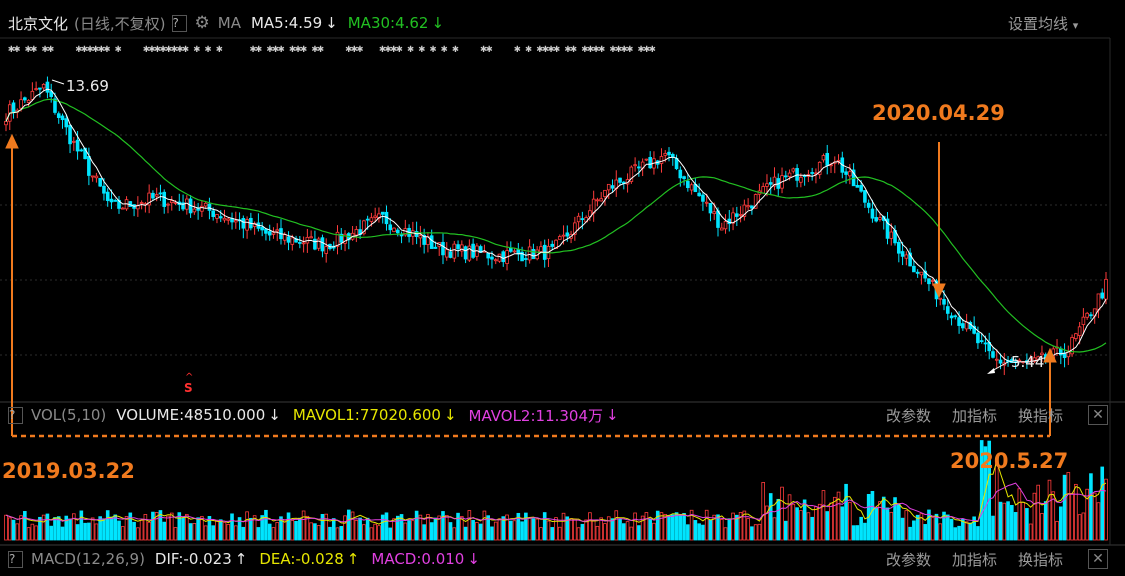  What do you see at coordinates (69, 415) in the screenshot?
I see `vol-indicator-name: VOL(5,10)` at bounding box center [69, 415].